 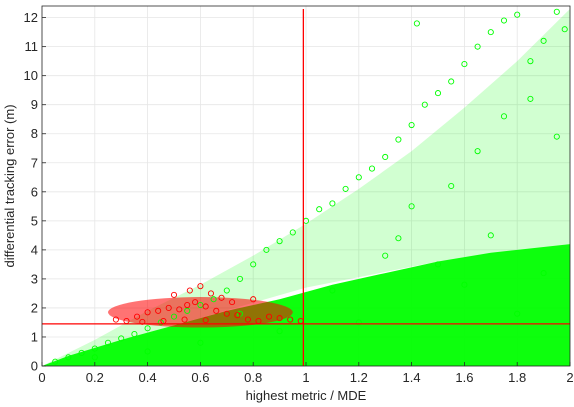 I want to click on x-tick-label: 1.4, so click(x=412, y=377).